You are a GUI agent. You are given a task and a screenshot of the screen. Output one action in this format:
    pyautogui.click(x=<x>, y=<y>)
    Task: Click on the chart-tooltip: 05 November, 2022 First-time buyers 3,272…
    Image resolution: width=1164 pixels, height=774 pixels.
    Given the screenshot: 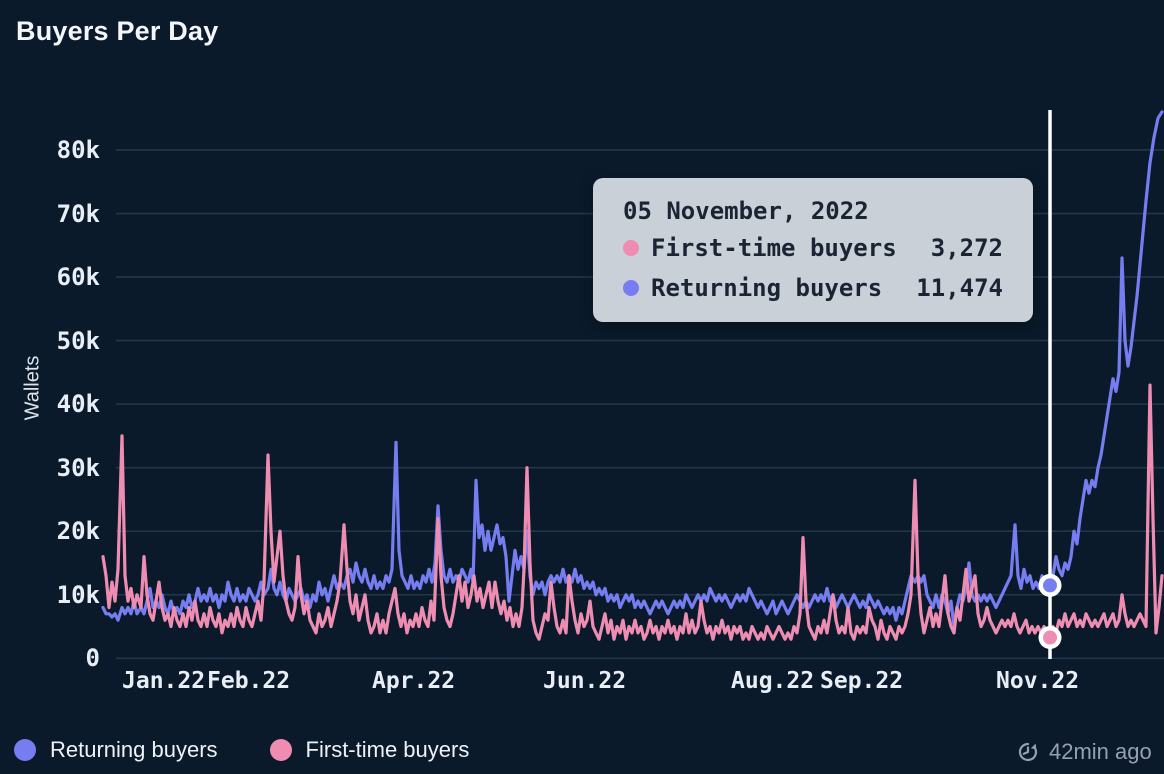 What is the action you would take?
    pyautogui.click(x=813, y=250)
    